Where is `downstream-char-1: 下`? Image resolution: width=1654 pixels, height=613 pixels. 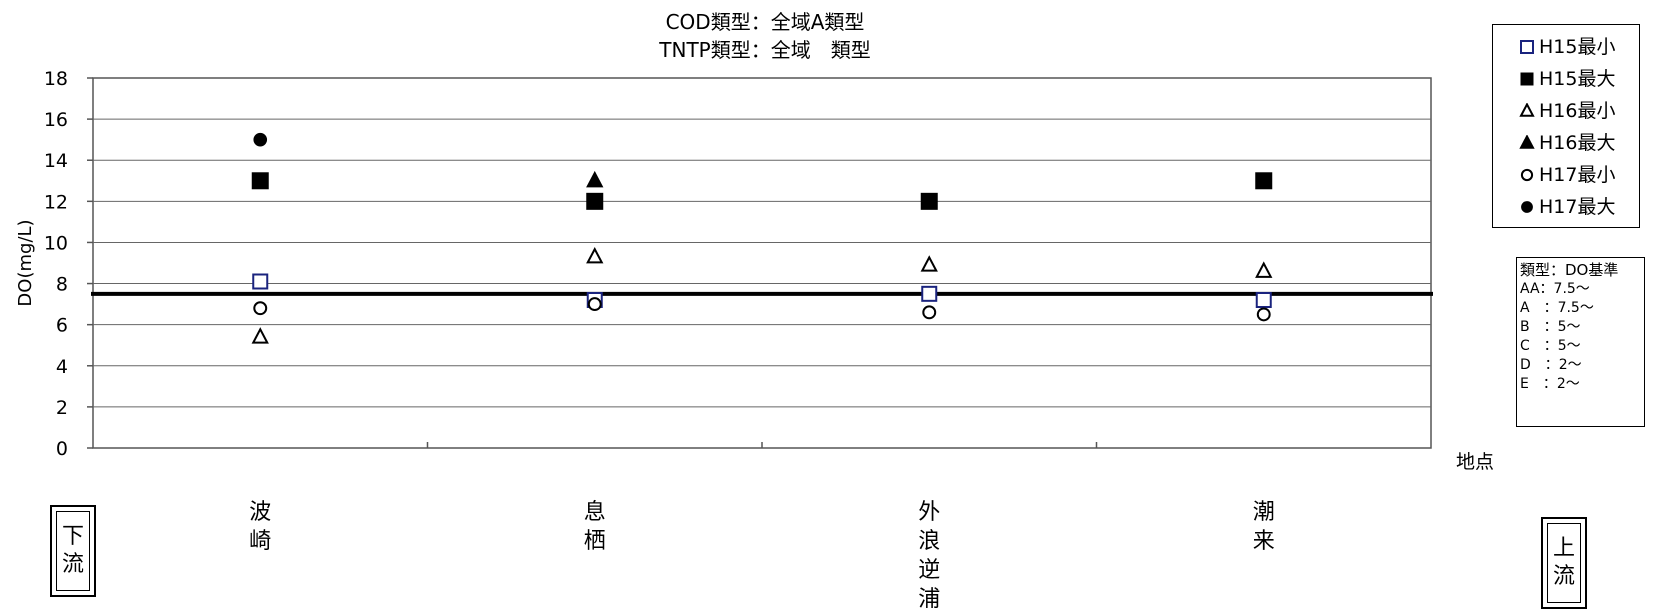
downstream-char-1: 下 is located at coordinates (72, 536).